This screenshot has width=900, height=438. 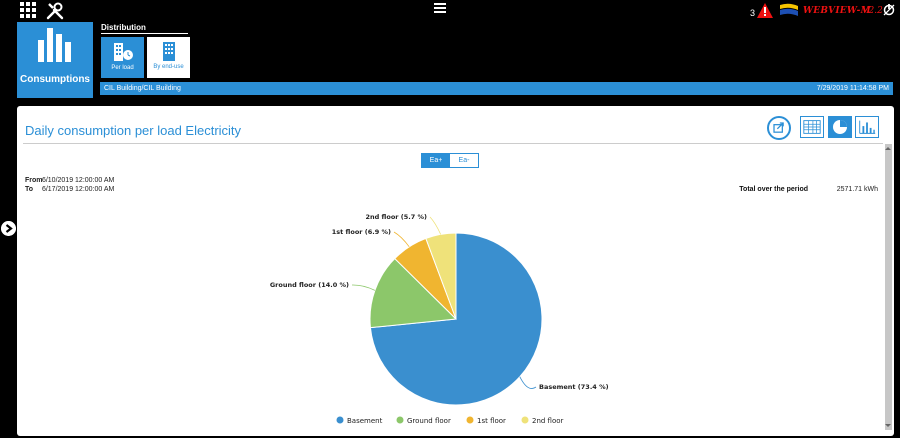 What do you see at coordinates (123, 52) in the screenshot?
I see `building-meter-icon` at bounding box center [123, 52].